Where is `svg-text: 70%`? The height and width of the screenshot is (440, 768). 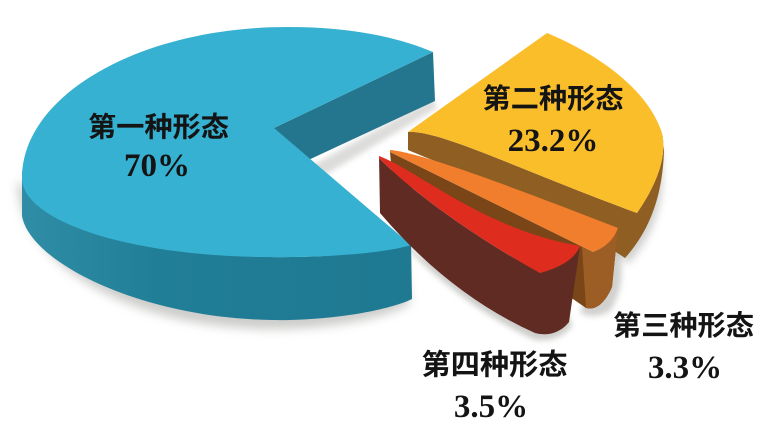
svg-text: 70% is located at coordinates (157, 166).